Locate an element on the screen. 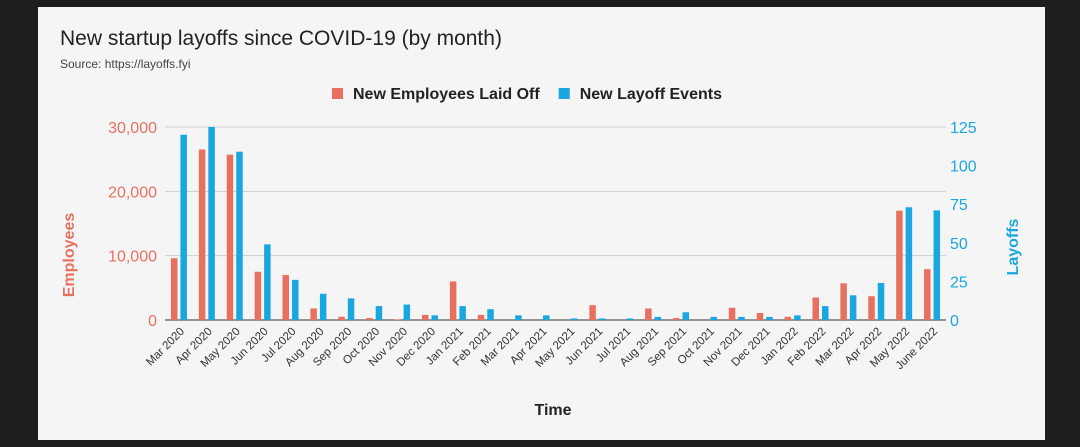 The width and height of the screenshot is (1080, 447). y-tick-left: 0 is located at coordinates (152, 321).